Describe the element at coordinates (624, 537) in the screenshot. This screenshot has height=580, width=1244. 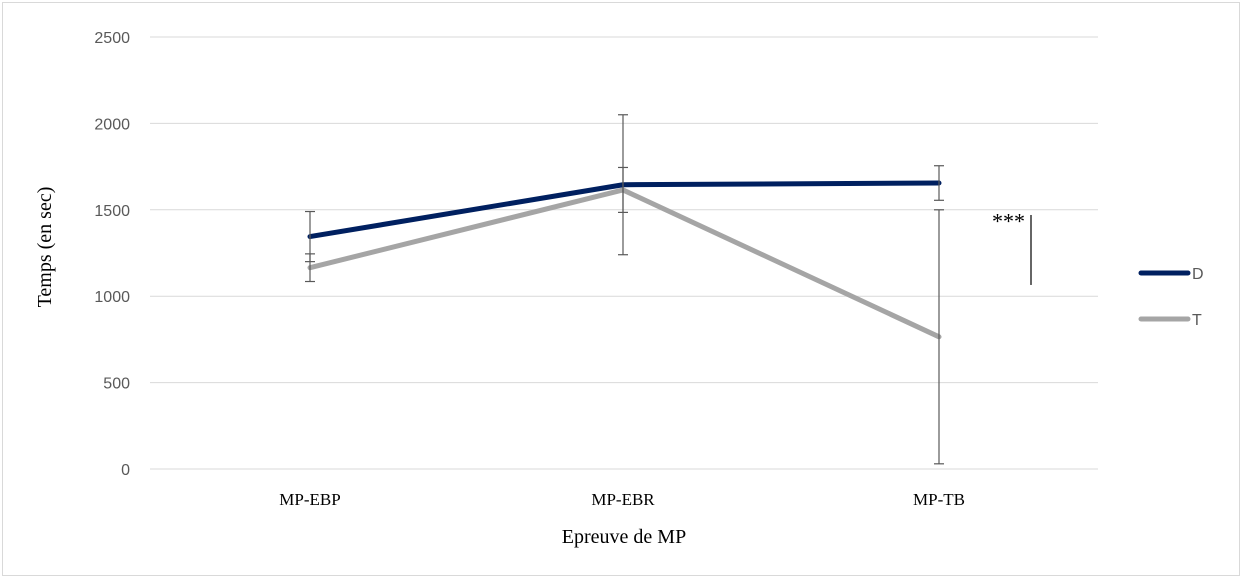
I see `x-axis-title: Epreuve de MP` at that location.